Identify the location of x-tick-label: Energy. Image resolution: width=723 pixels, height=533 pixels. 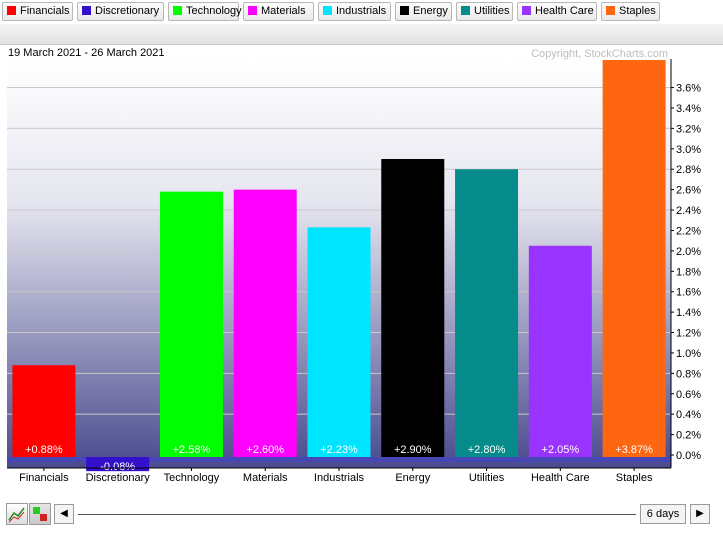
(412, 478).